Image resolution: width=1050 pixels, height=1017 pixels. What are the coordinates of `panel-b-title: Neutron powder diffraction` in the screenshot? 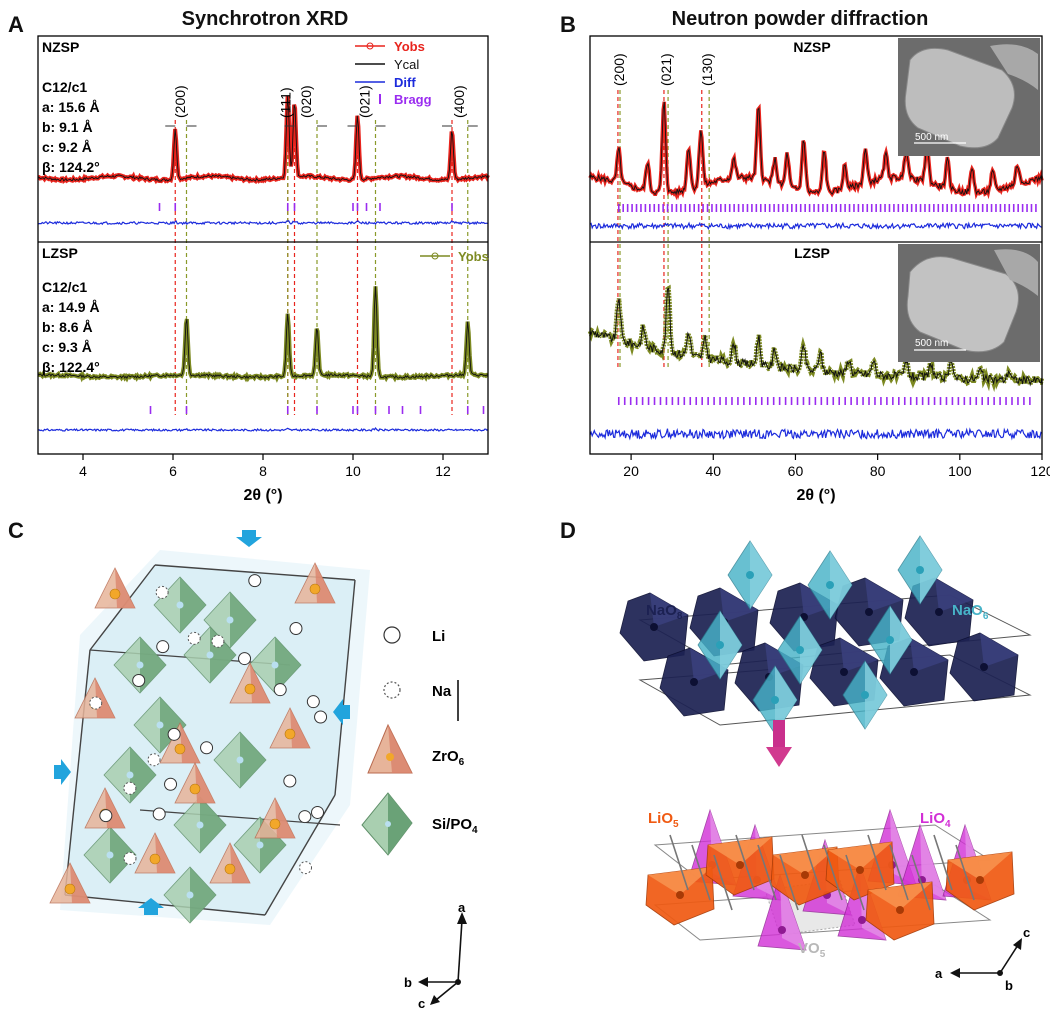 It's located at (800, 19).